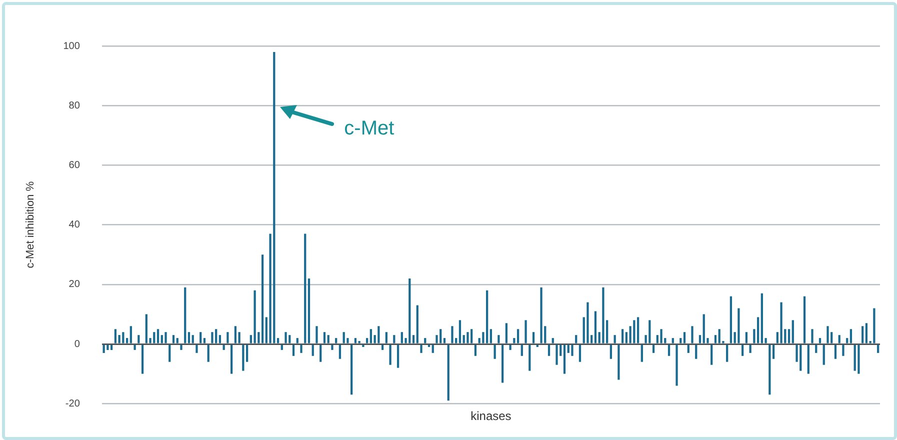 The image size is (897, 440). What do you see at coordinates (491, 416) in the screenshot?
I see `x-axis-title: kinases` at bounding box center [491, 416].